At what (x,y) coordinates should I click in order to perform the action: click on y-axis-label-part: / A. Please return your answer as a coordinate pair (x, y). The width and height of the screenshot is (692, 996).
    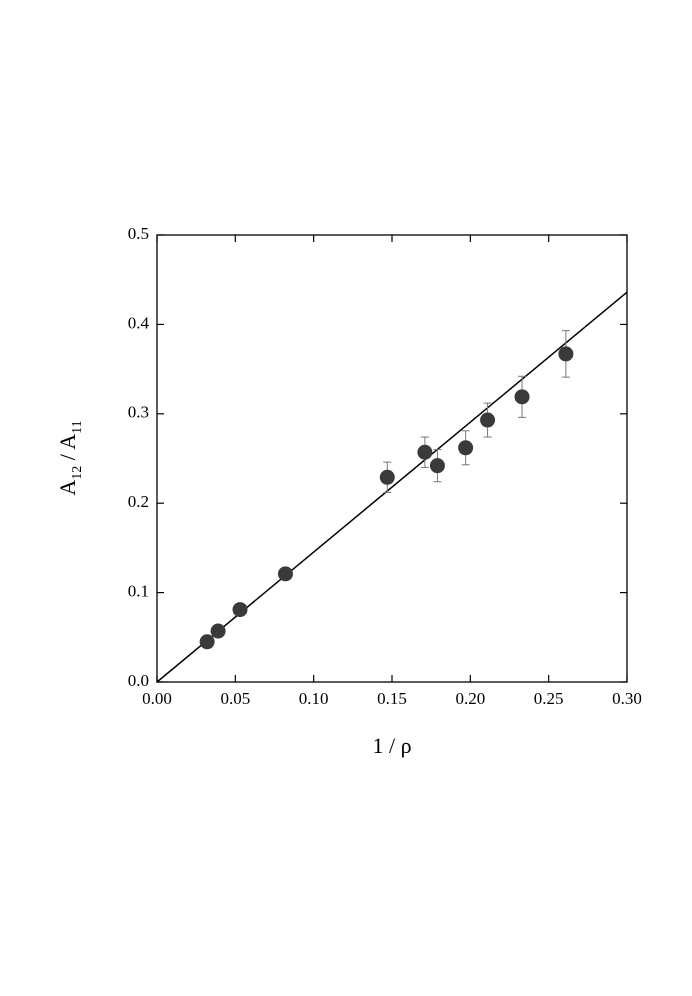
    Looking at the image, I should click on (67, 450).